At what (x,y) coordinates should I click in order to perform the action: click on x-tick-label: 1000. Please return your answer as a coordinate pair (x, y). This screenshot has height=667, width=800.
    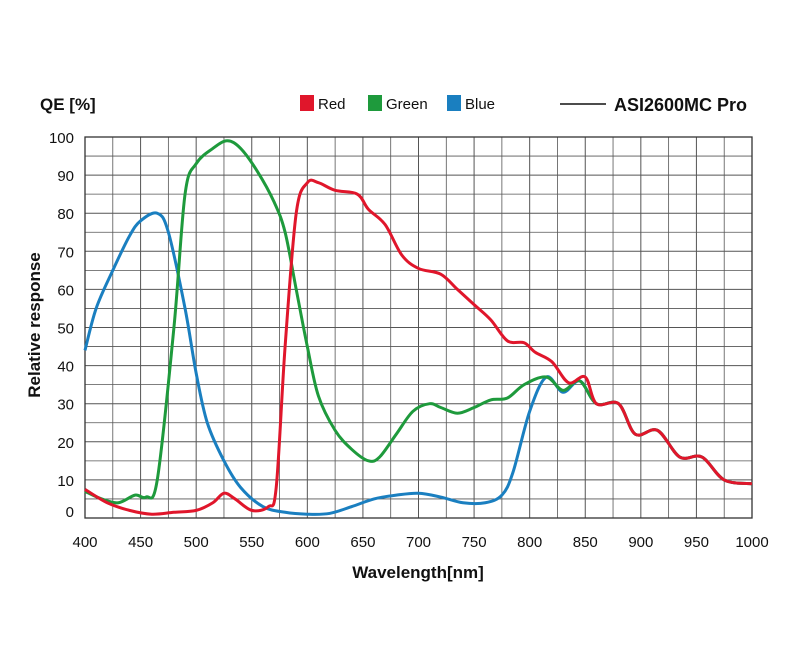
    Looking at the image, I should click on (751, 542).